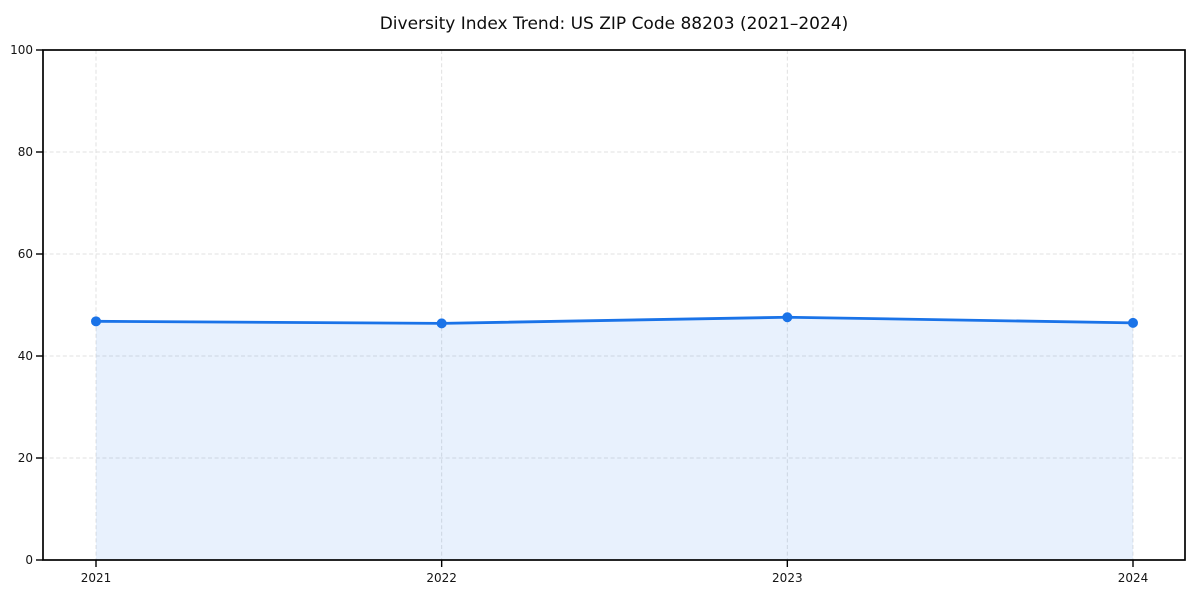 The width and height of the screenshot is (1200, 600). What do you see at coordinates (25, 356) in the screenshot?
I see `y-tick-label: 40` at bounding box center [25, 356].